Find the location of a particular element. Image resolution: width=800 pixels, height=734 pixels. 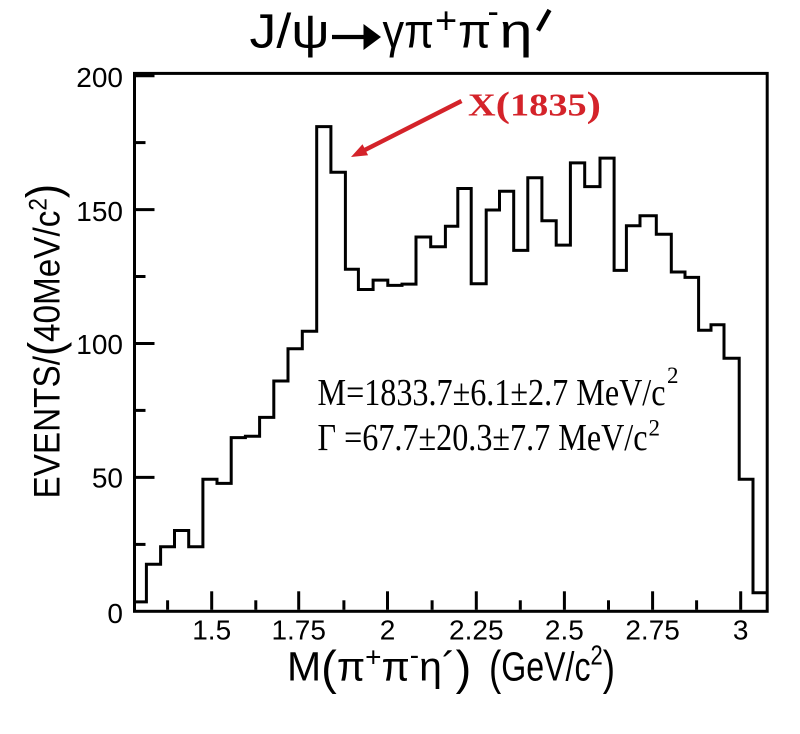

svg-text: 100 is located at coordinates (99, 344).